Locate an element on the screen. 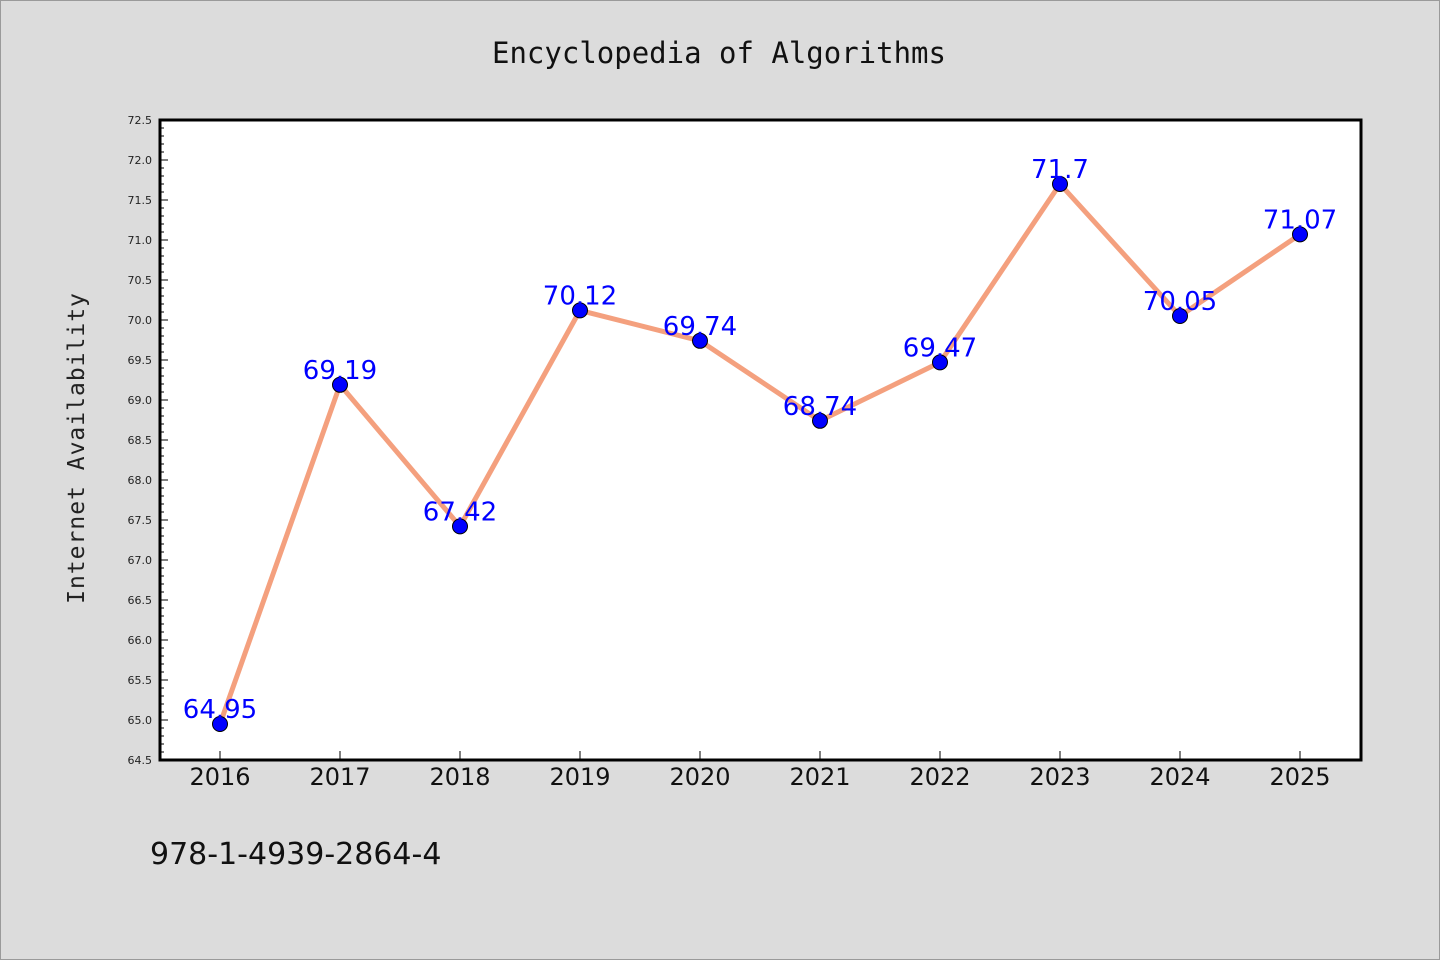 The height and width of the screenshot is (960, 1440). y-tick-label: 72.0 is located at coordinates (140, 160).